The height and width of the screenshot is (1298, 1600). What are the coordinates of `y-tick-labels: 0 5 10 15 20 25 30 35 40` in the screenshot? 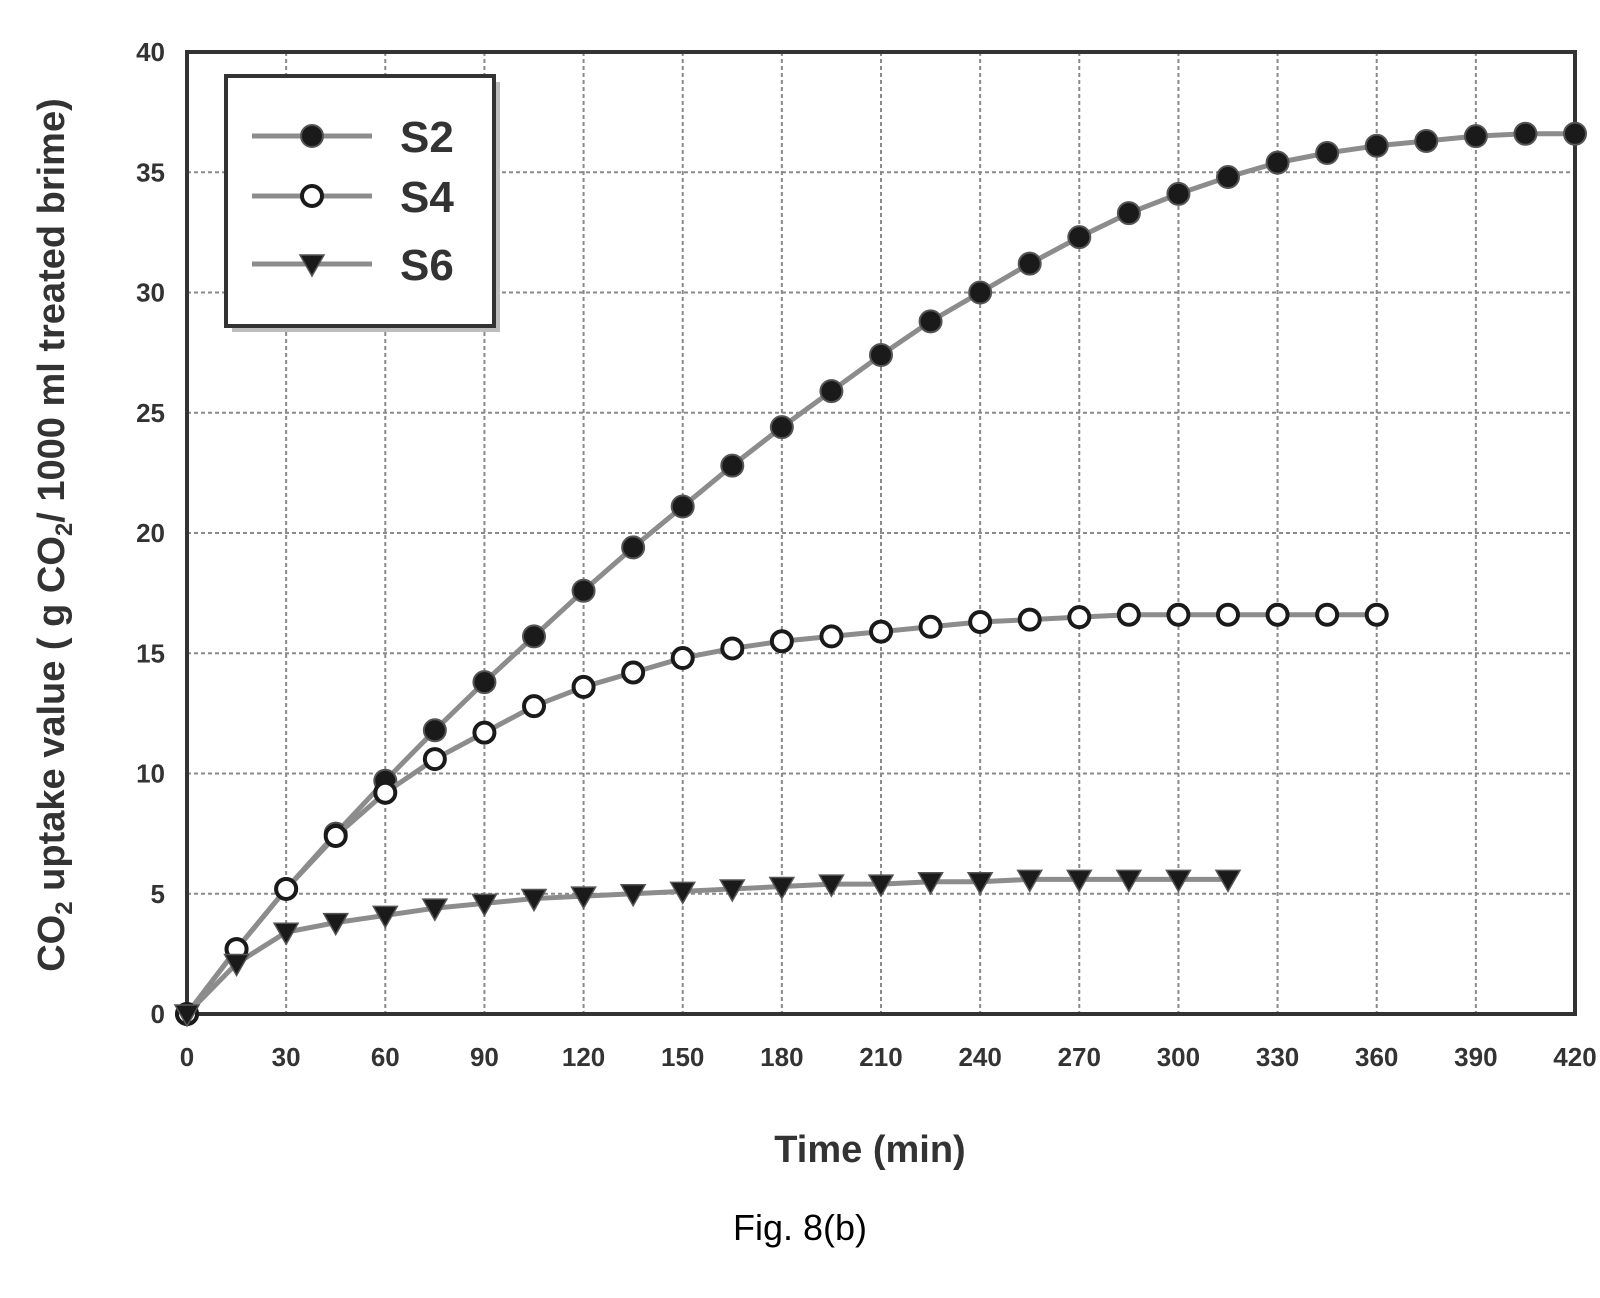 It's located at (150, 533).